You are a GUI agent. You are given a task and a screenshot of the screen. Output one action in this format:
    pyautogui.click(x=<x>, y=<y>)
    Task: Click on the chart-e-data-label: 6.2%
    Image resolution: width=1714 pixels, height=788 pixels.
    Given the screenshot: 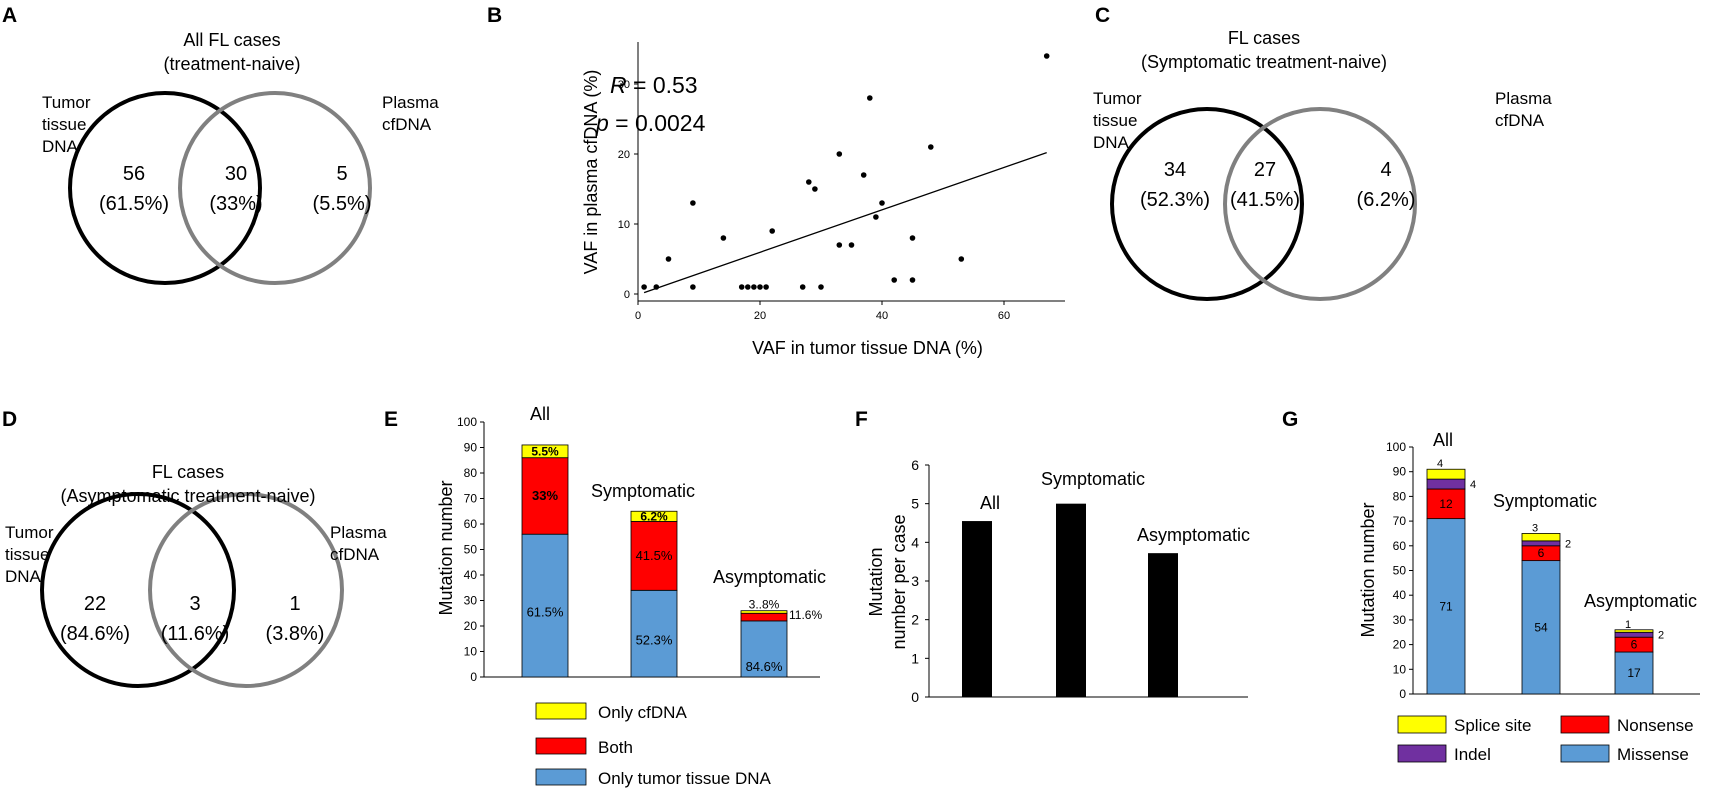 What is the action you would take?
    pyautogui.click(x=654, y=516)
    